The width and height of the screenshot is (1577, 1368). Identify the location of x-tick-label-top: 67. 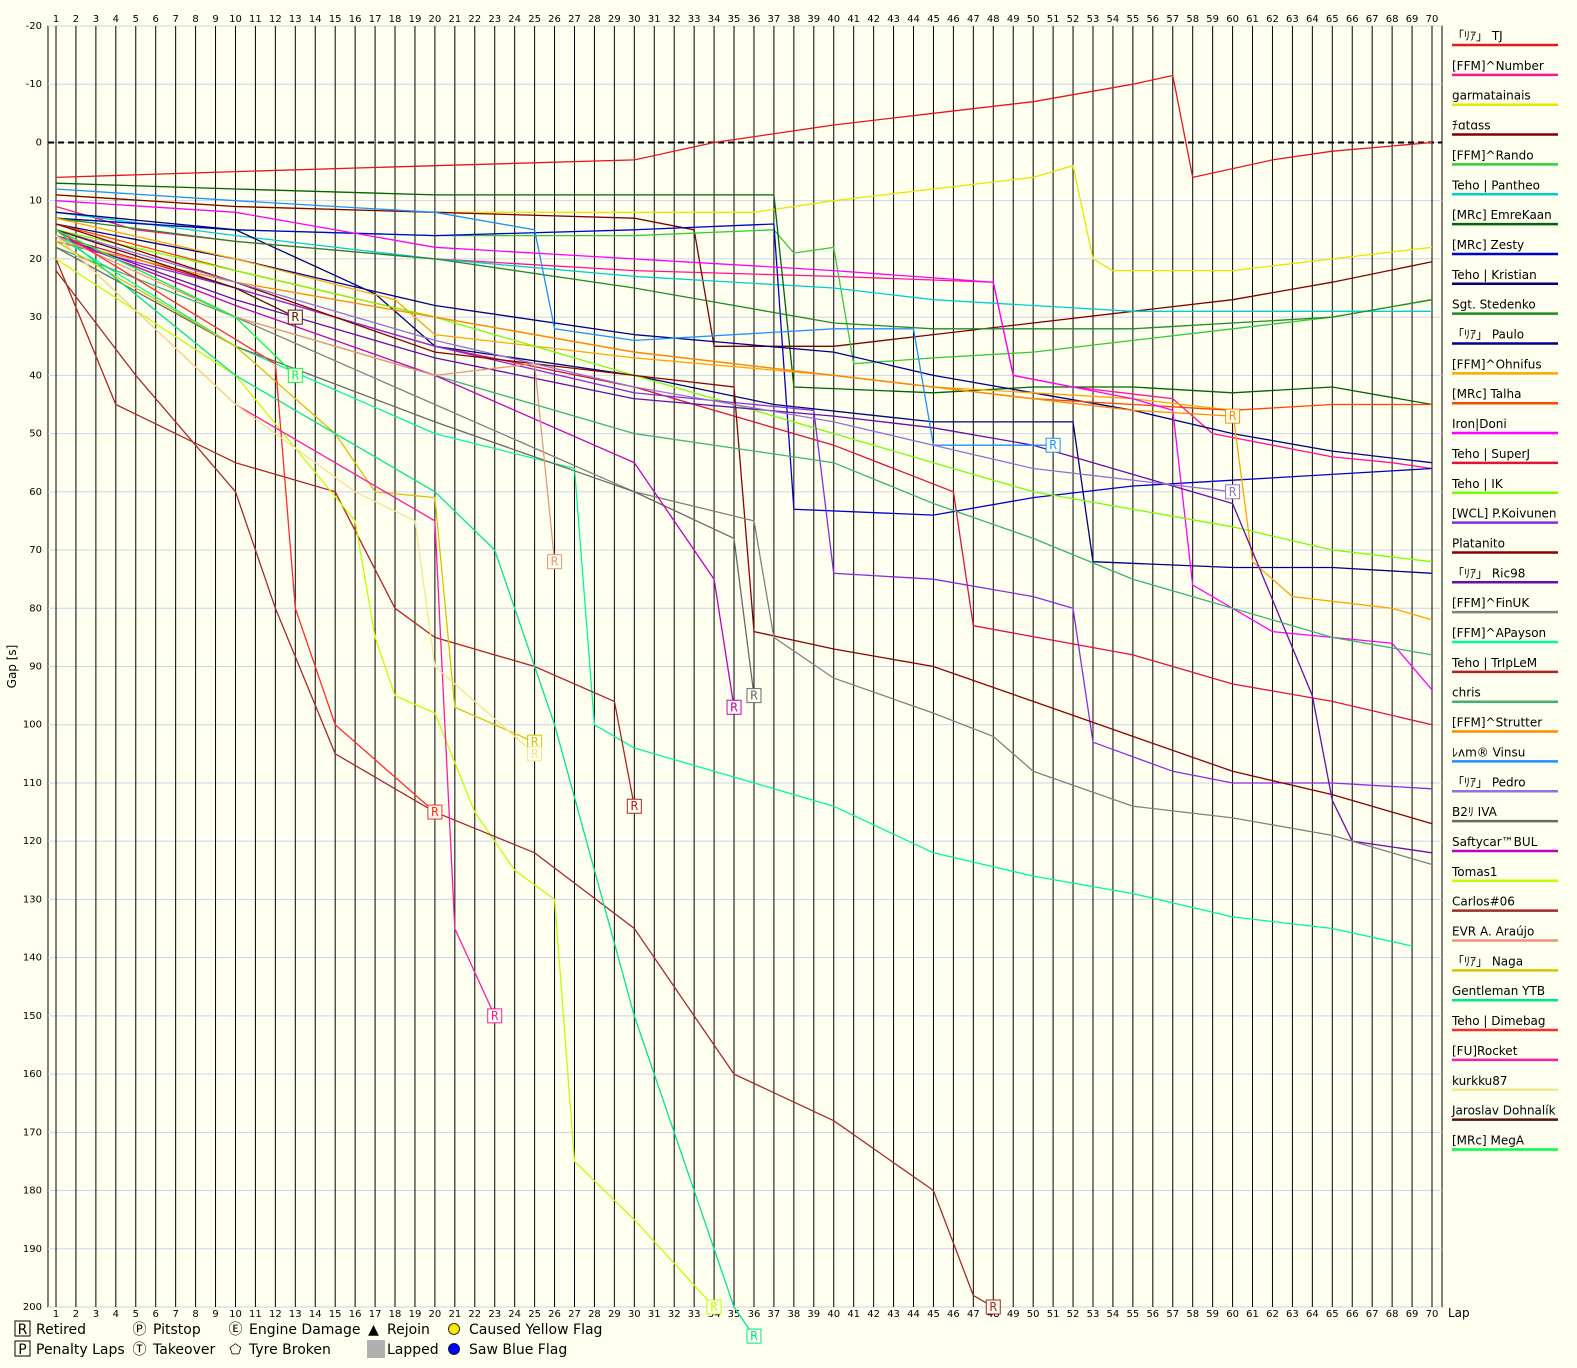
(1372, 19).